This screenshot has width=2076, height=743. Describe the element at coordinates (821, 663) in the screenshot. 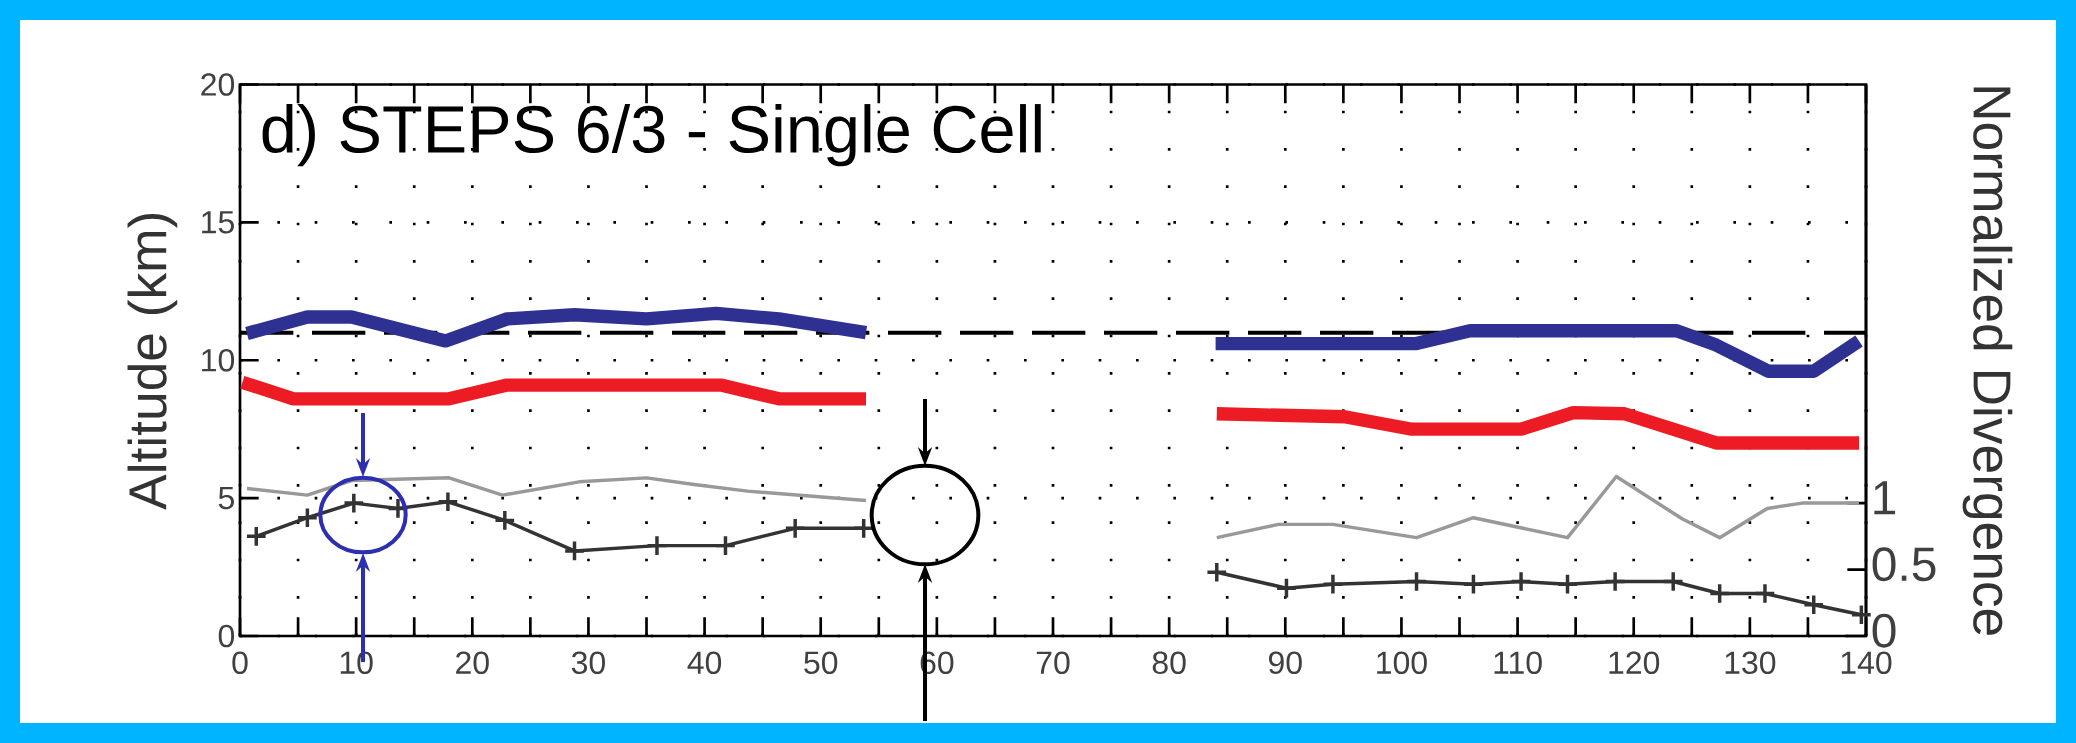

I see `x-tick-label: 50` at that location.